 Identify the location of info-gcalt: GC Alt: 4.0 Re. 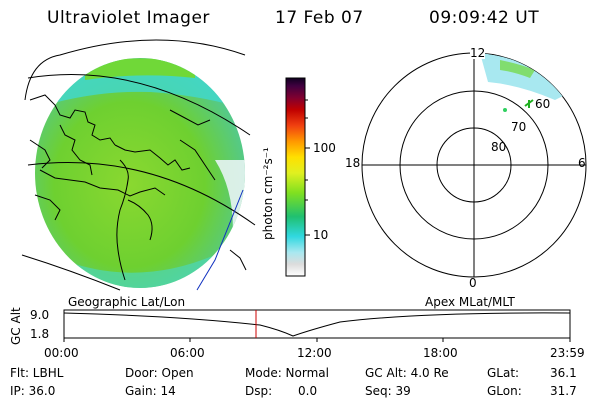
(407, 373).